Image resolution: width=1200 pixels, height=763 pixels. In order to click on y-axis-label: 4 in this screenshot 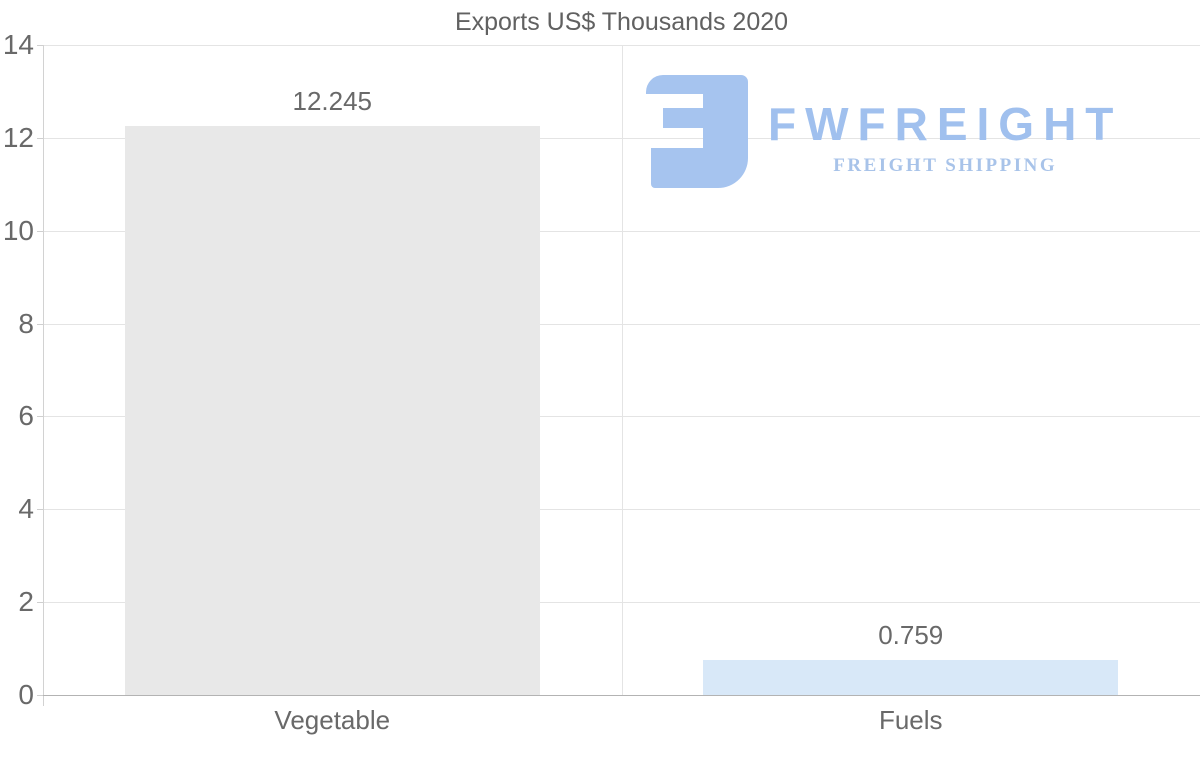, I will do `click(26, 509)`.